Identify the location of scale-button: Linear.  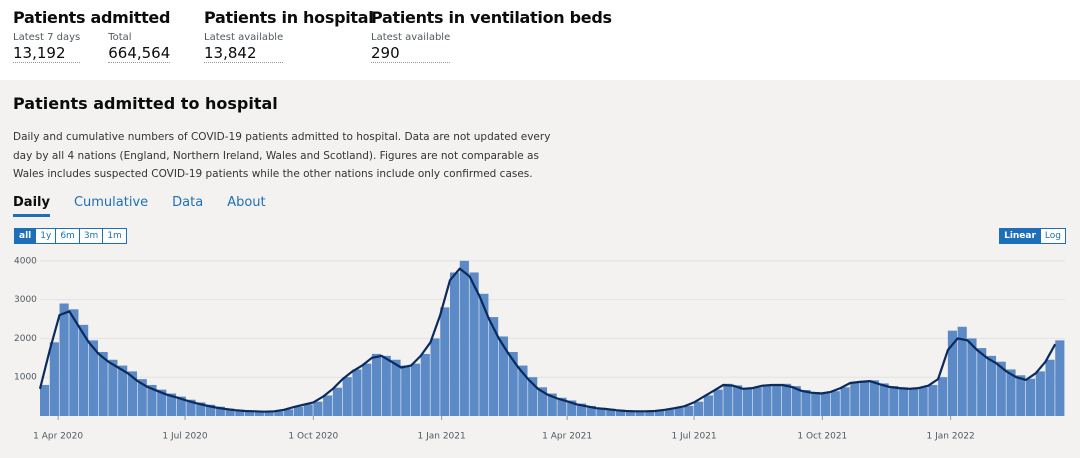
(1020, 236).